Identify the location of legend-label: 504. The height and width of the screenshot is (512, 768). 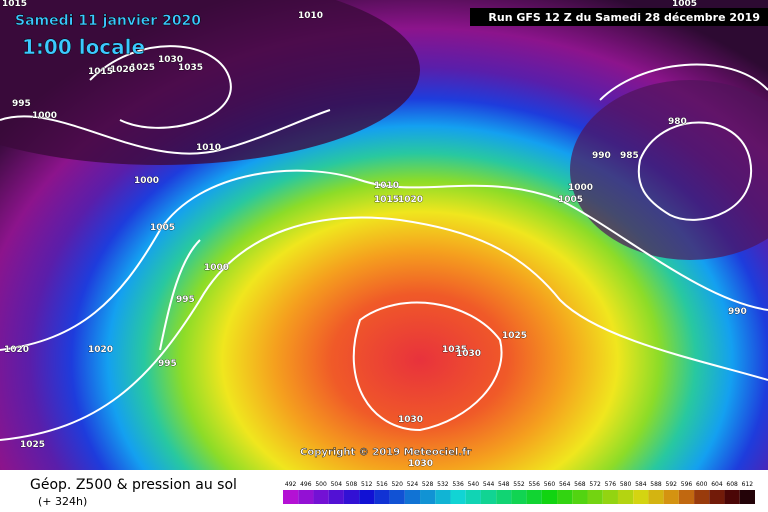
(337, 484).